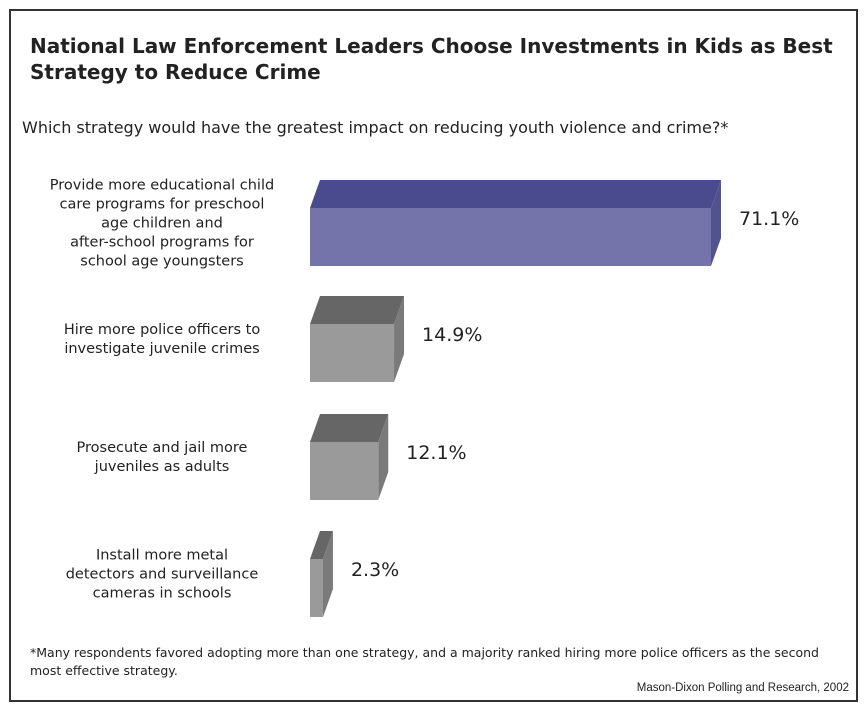 The height and width of the screenshot is (710, 867). I want to click on value-label: 14.9%, so click(452, 335).